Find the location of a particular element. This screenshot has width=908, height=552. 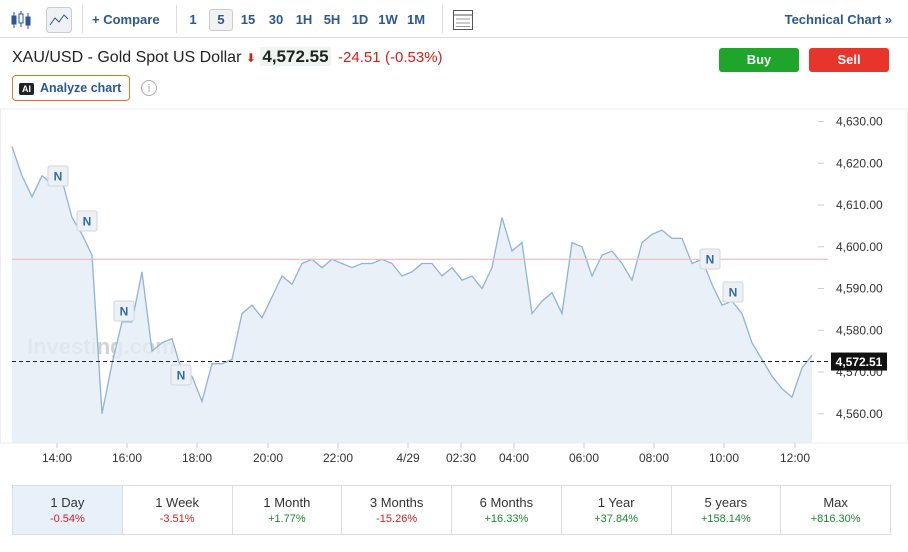

buy-button: Buy is located at coordinates (759, 60).